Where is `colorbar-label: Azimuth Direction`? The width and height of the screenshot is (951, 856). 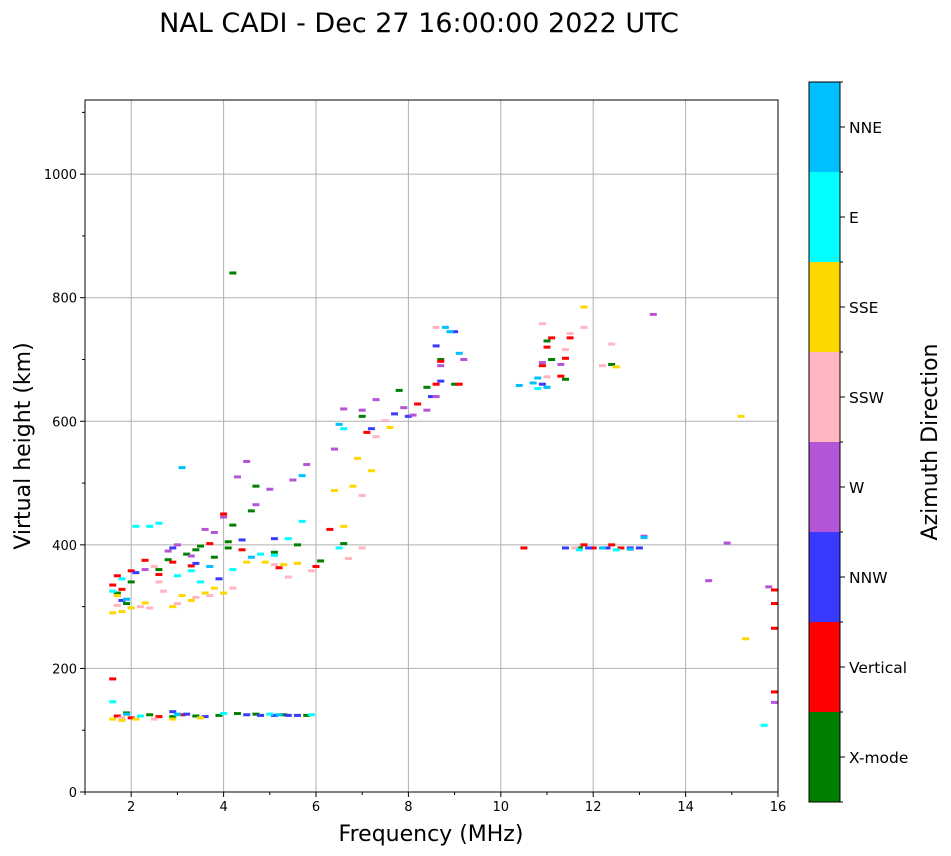
colorbar-label: Azimuth Direction is located at coordinates (930, 441).